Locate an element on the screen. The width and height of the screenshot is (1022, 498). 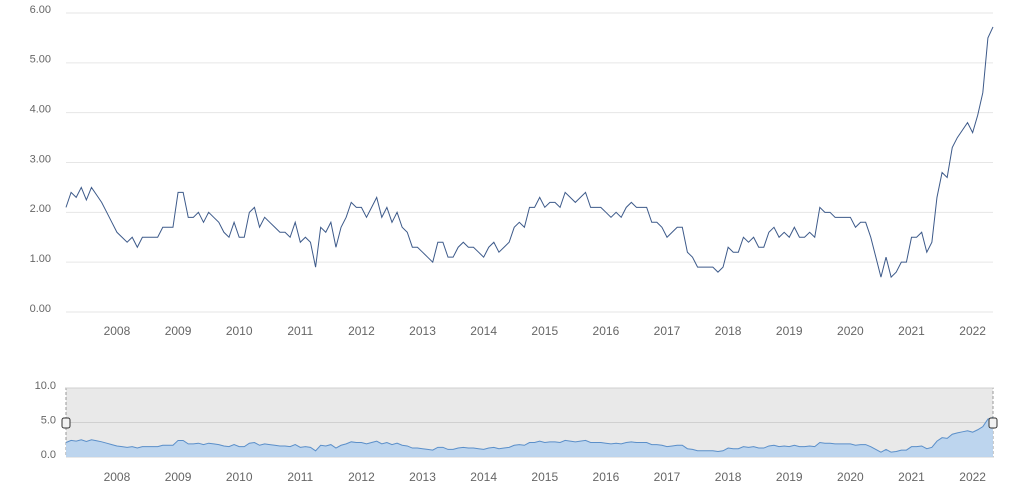
y-tick-label: 0.0 is located at coordinates (48, 455).